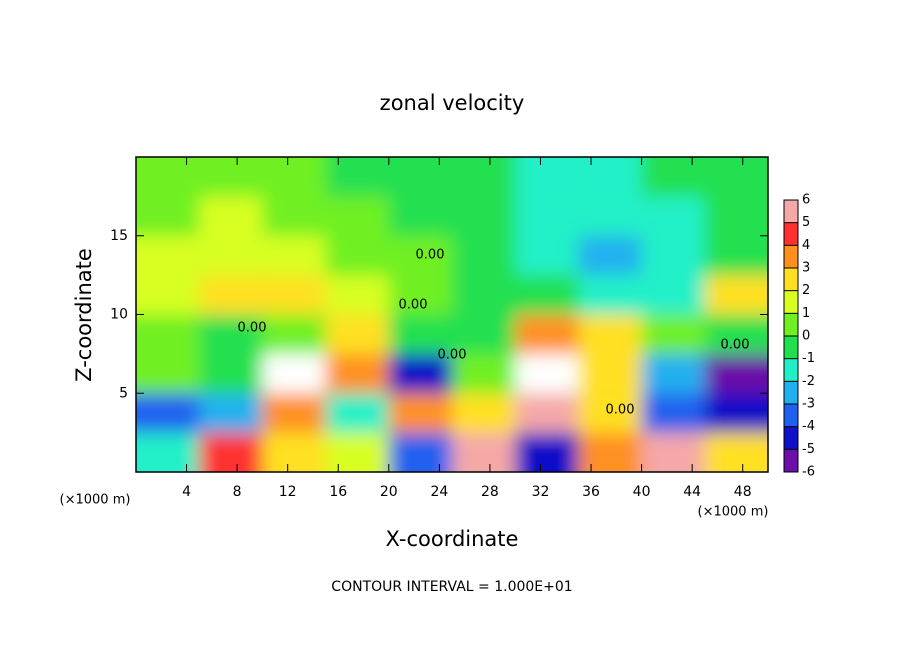 This screenshot has height=654, width=904. What do you see at coordinates (806, 200) in the screenshot?
I see `colorbar-label: 6` at bounding box center [806, 200].